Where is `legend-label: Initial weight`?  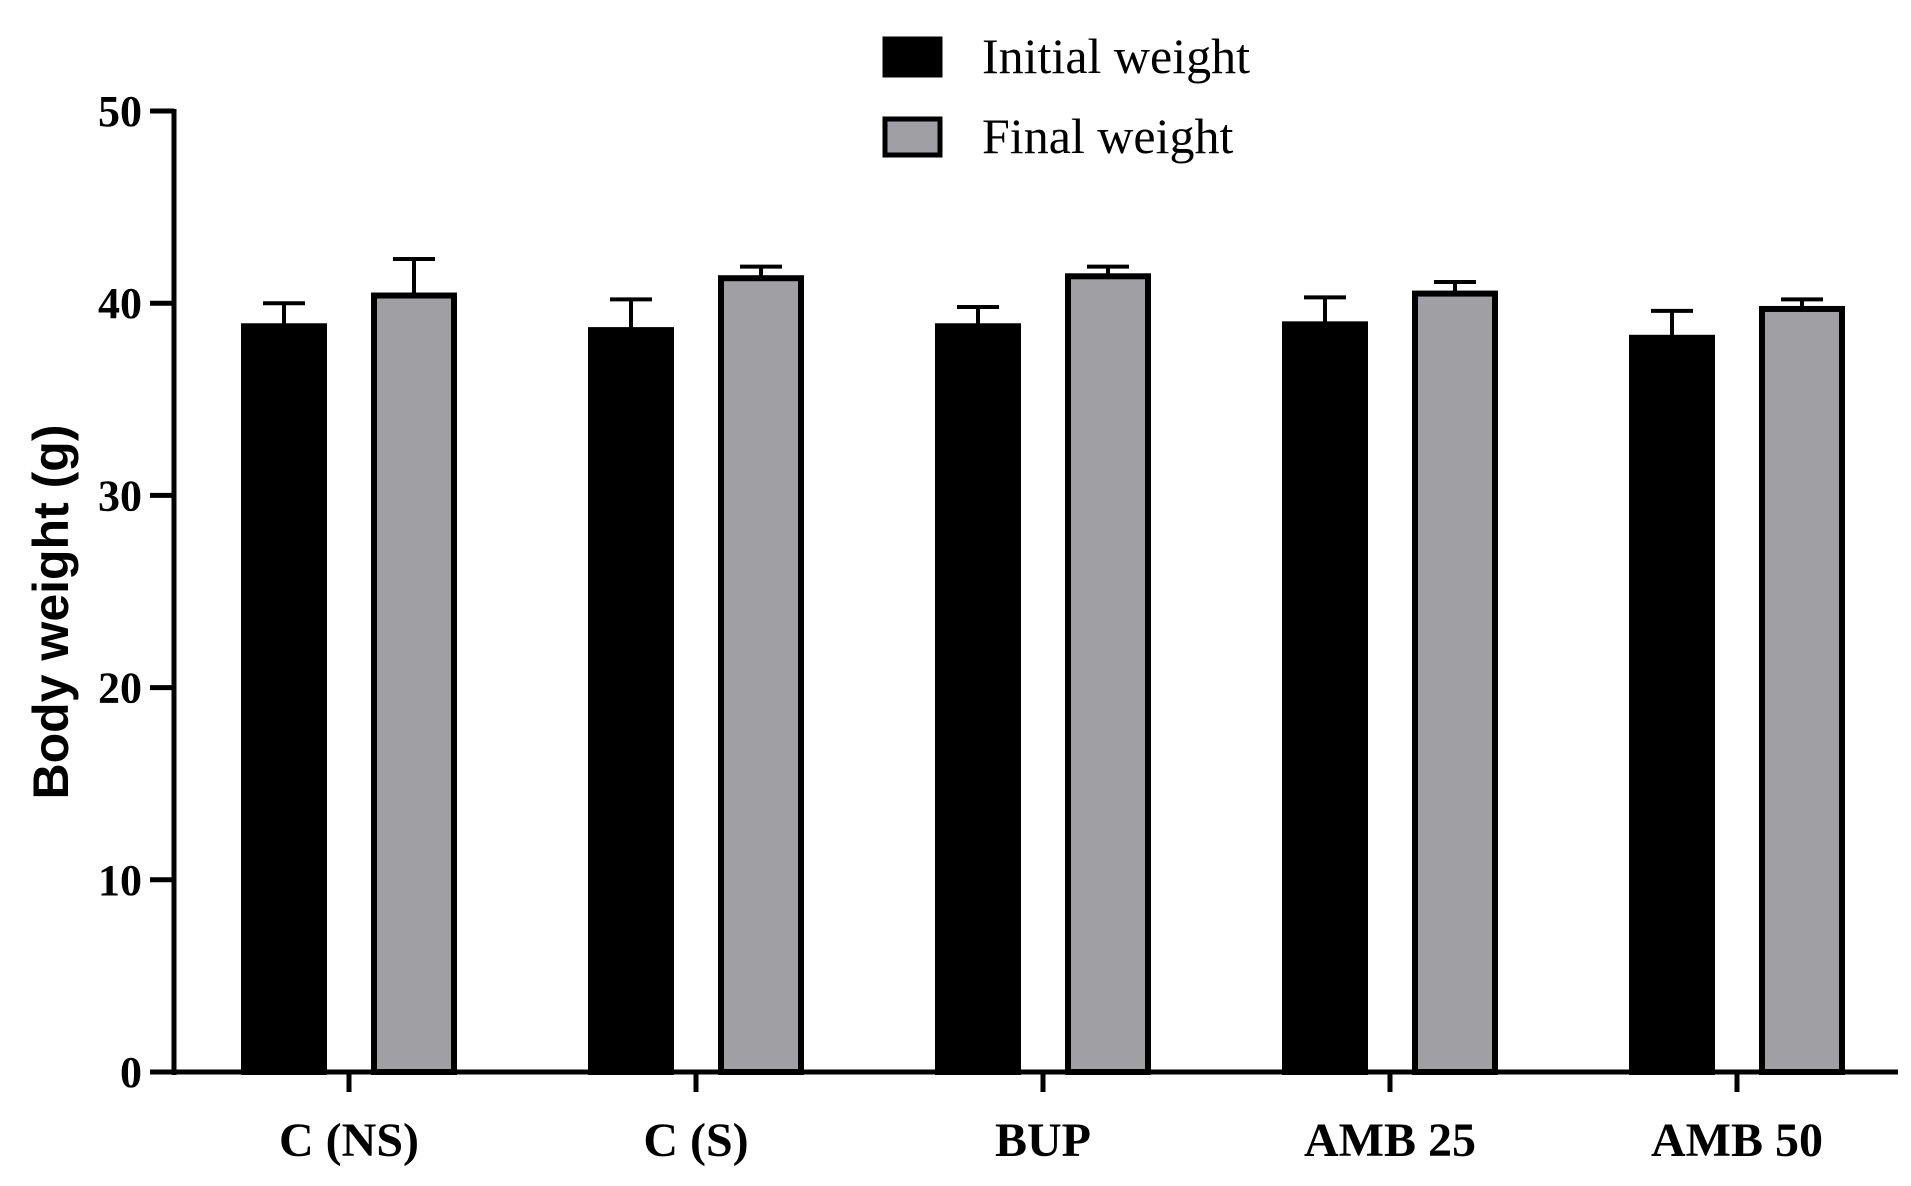
legend-label: Initial weight is located at coordinates (1116, 56).